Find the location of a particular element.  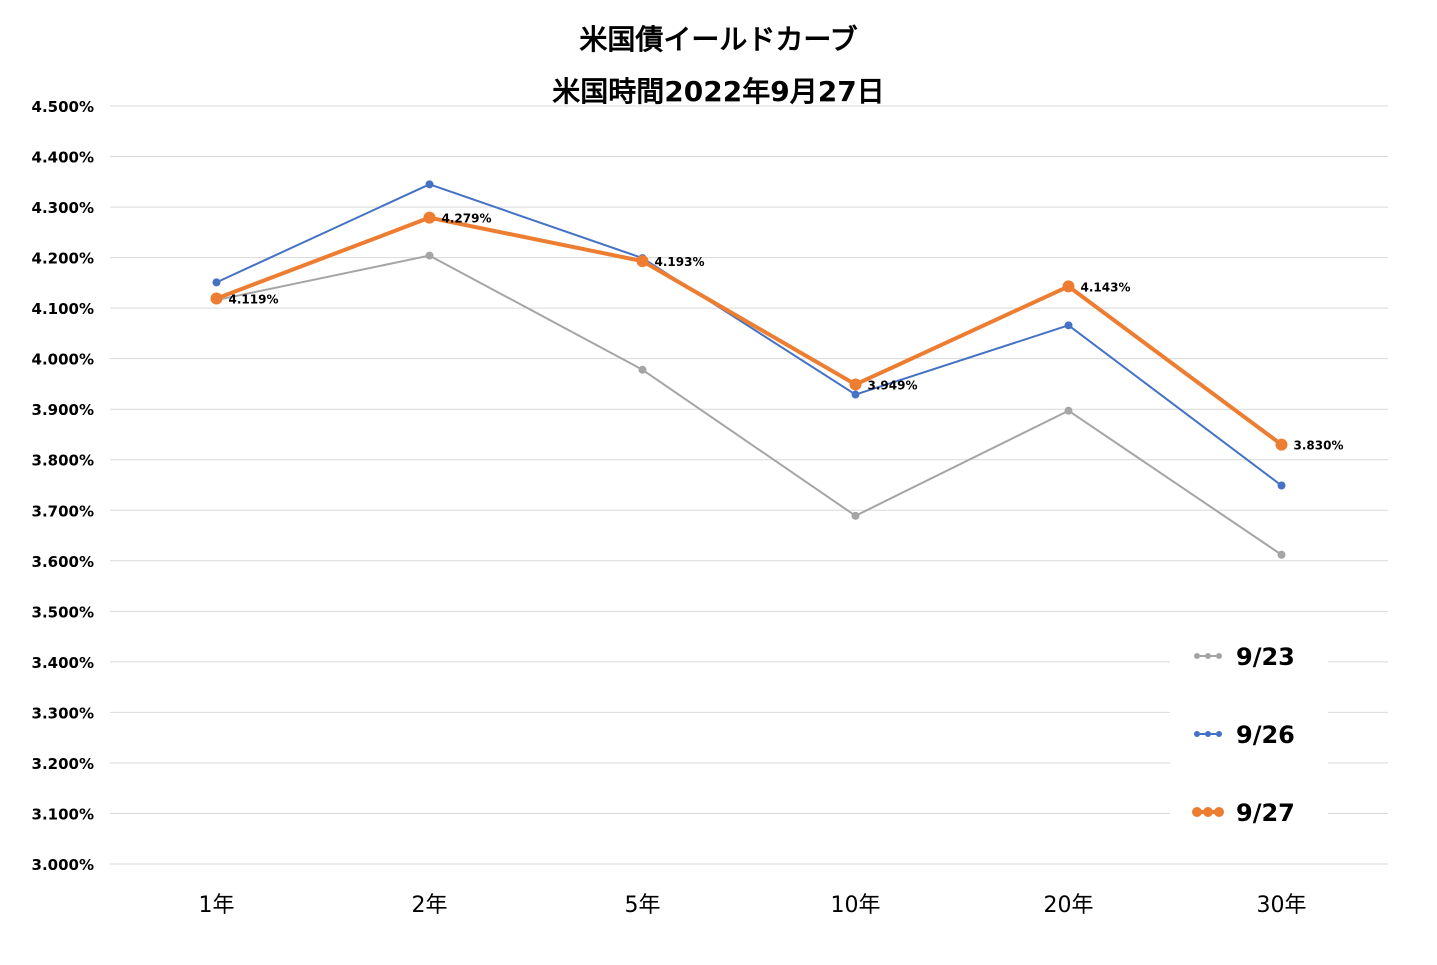

y-tick-label: 3.300% is located at coordinates (63, 713).